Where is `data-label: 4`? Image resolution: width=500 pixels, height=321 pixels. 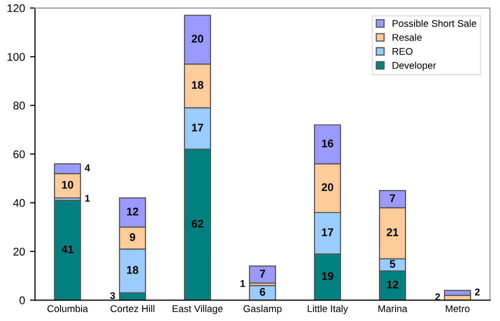 data-label: 4 is located at coordinates (87, 168).